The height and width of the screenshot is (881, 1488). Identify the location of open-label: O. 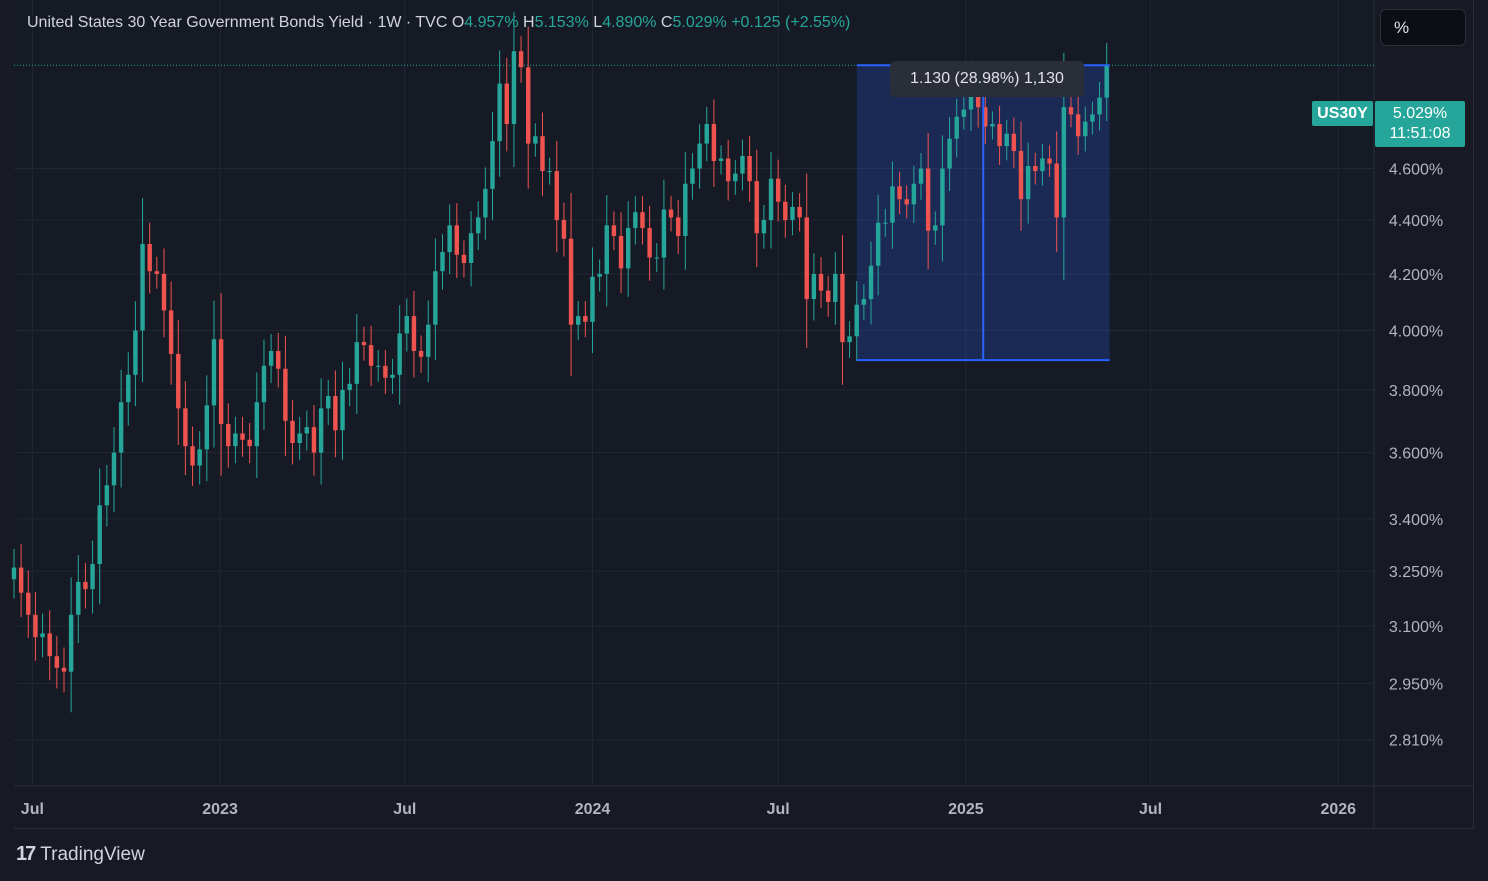
(458, 22).